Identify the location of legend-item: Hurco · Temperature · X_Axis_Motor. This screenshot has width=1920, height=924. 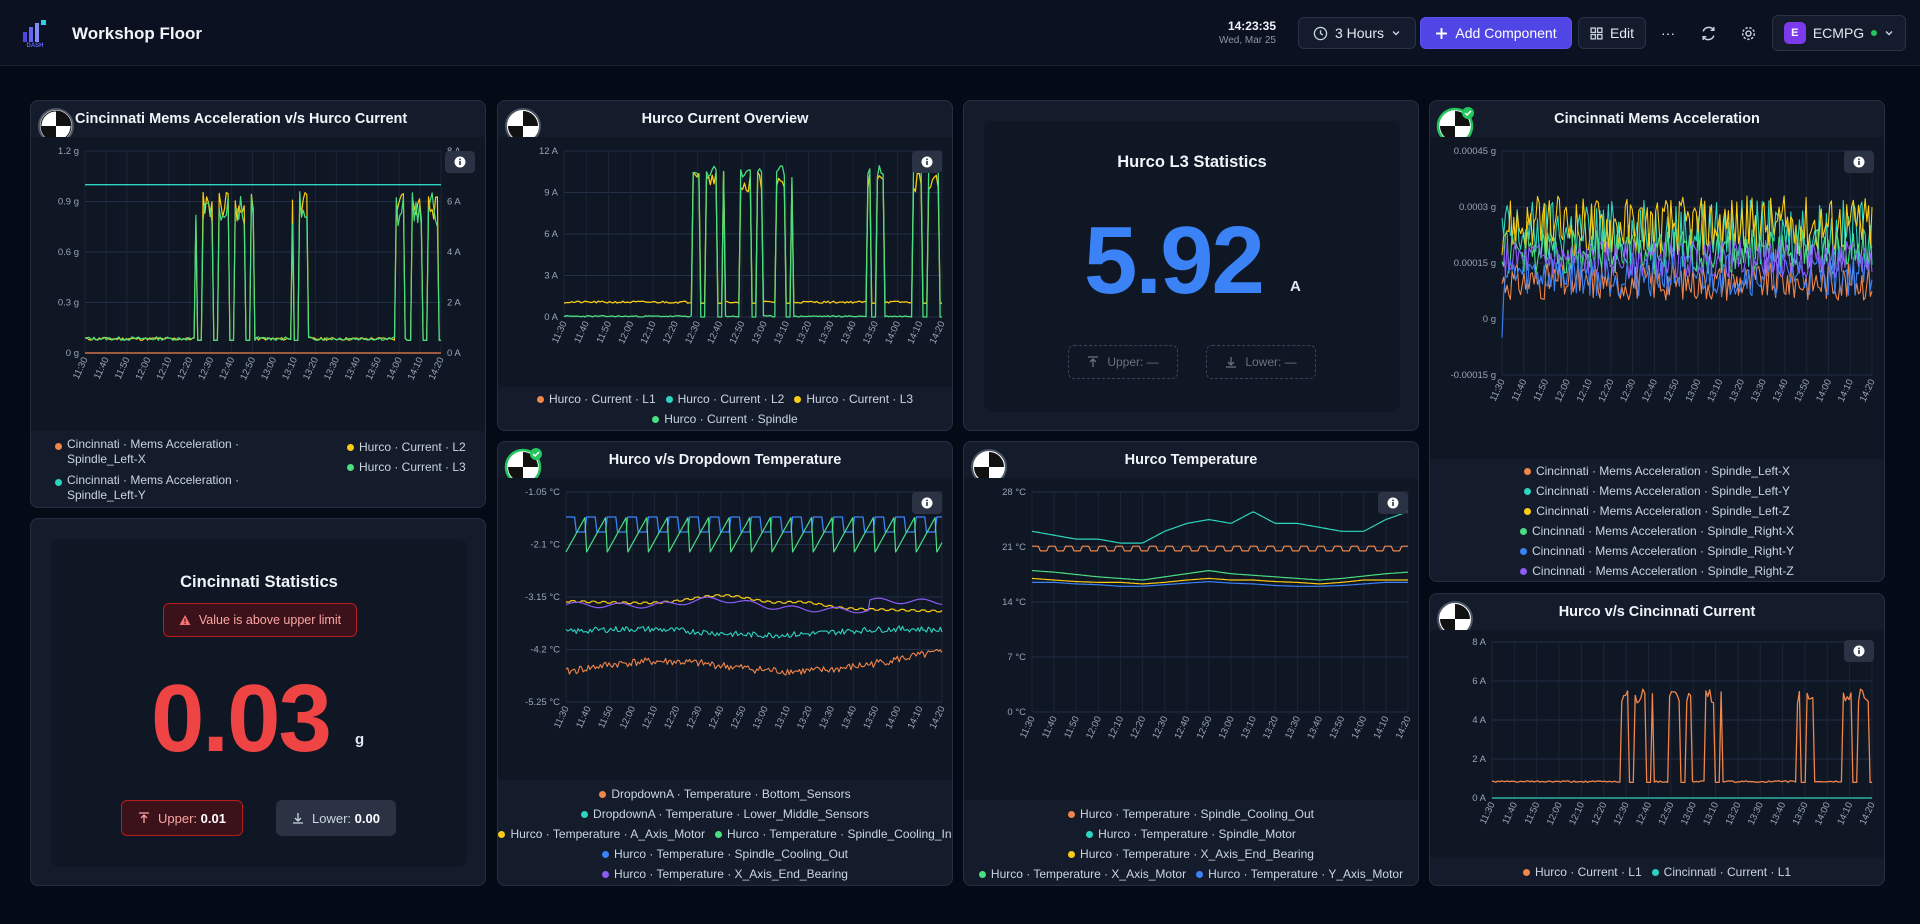
(1082, 874).